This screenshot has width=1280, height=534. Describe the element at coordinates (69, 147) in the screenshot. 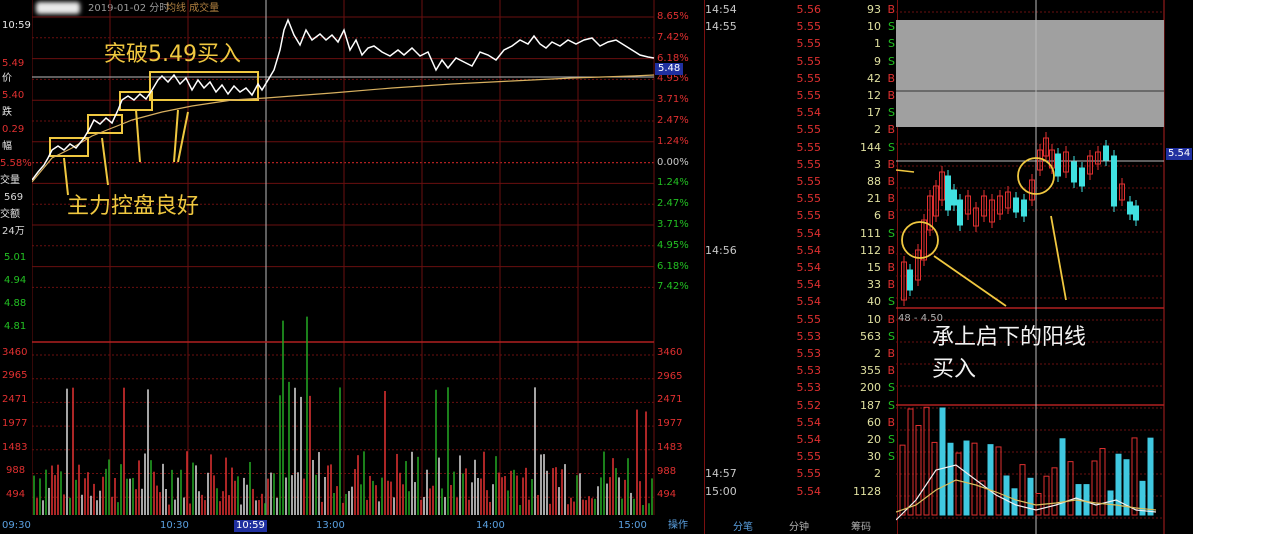

I see `highlight-box` at that location.